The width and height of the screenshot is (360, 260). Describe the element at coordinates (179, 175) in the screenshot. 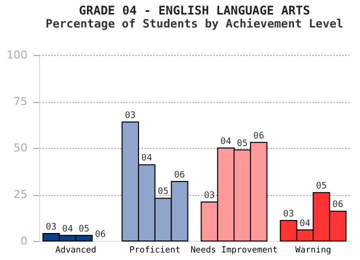

I see `series-label: 06` at that location.